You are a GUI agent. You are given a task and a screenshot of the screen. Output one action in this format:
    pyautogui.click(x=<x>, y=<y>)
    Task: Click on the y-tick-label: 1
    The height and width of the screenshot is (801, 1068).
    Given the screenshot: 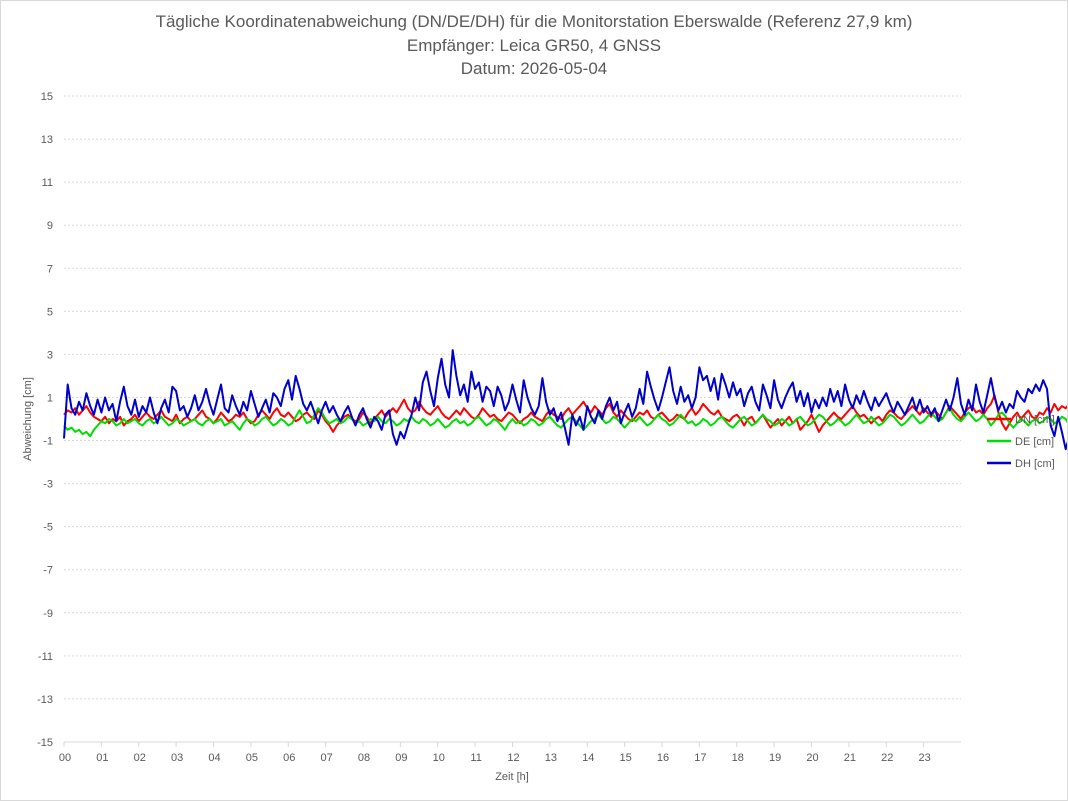 What is the action you would take?
    pyautogui.click(x=50, y=398)
    